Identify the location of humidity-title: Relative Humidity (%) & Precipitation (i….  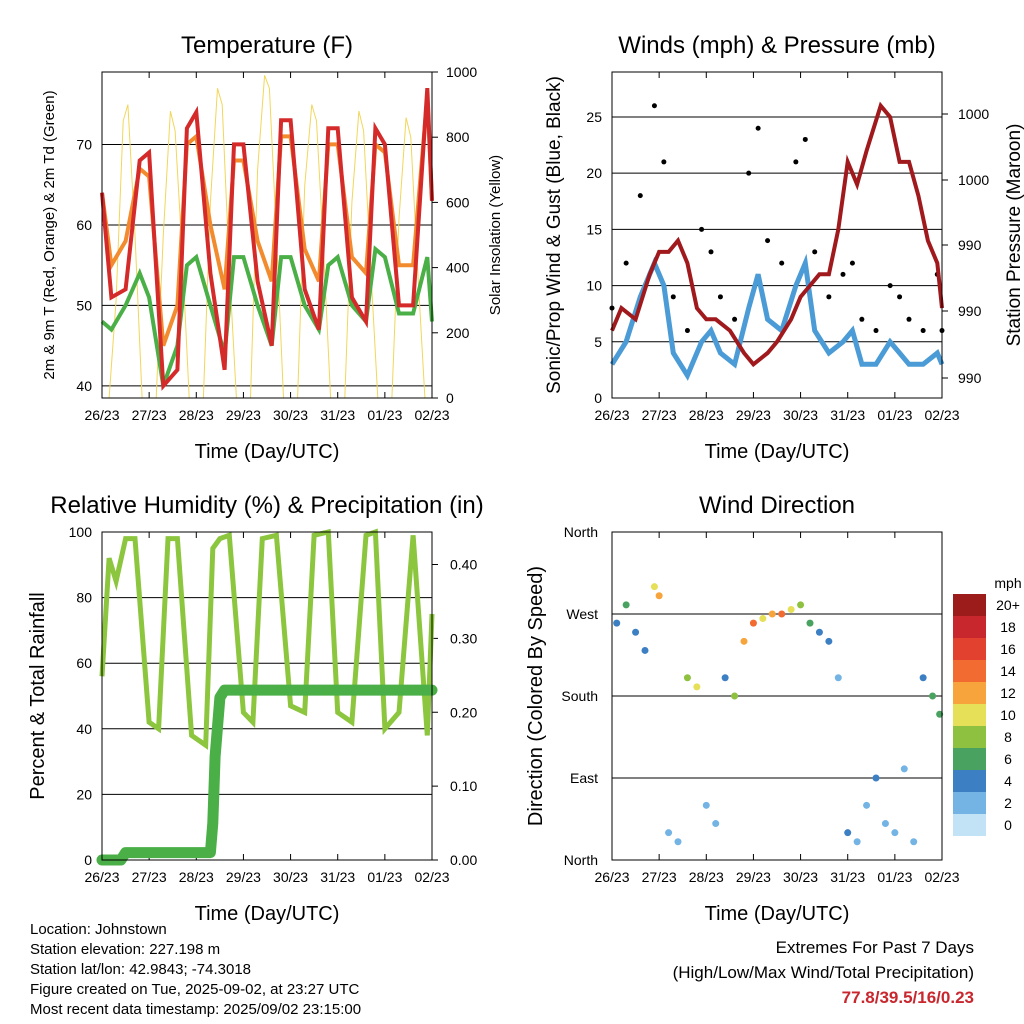
(266, 505).